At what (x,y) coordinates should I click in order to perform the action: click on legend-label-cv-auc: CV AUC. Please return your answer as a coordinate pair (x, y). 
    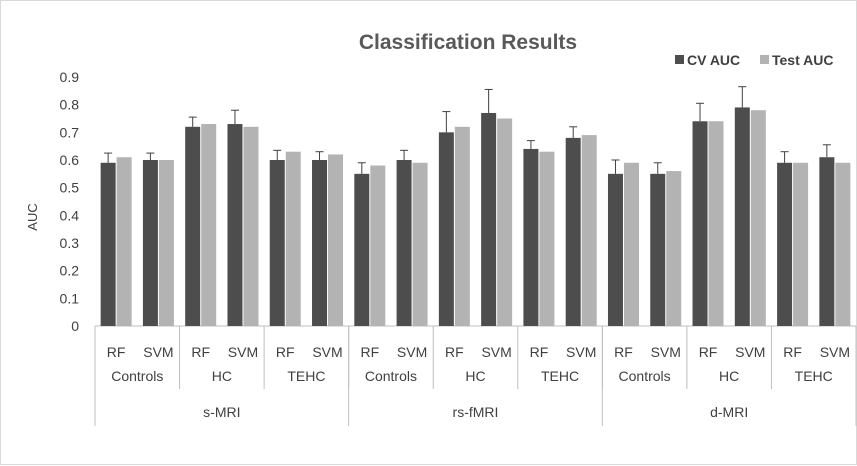
    Looking at the image, I should click on (713, 60).